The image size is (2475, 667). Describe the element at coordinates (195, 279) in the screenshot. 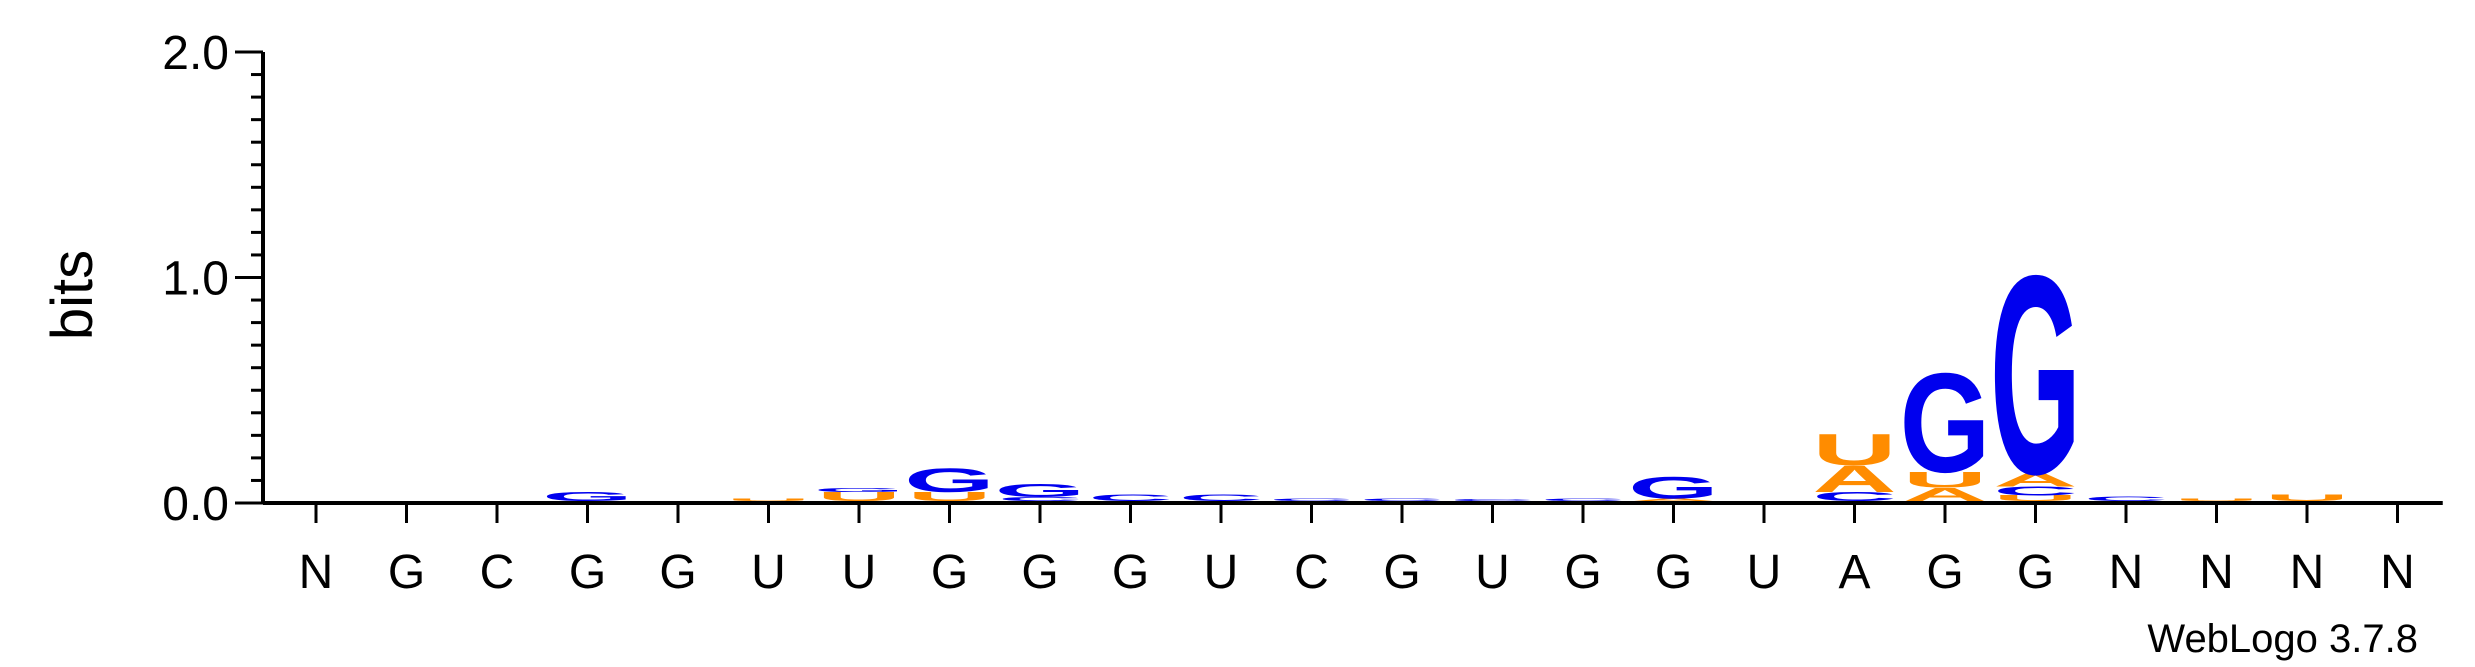

I see `y-tick-label: 1.0` at that location.